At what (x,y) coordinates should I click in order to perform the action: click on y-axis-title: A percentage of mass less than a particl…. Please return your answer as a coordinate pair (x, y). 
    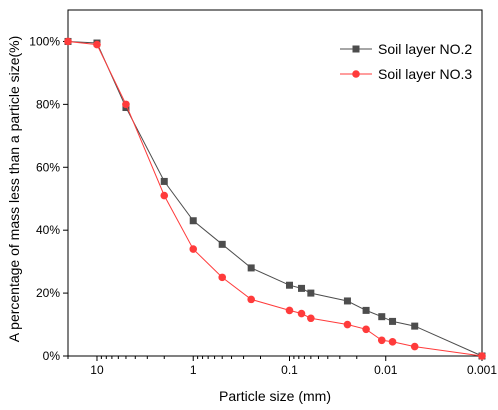
    Looking at the image, I should click on (14, 189).